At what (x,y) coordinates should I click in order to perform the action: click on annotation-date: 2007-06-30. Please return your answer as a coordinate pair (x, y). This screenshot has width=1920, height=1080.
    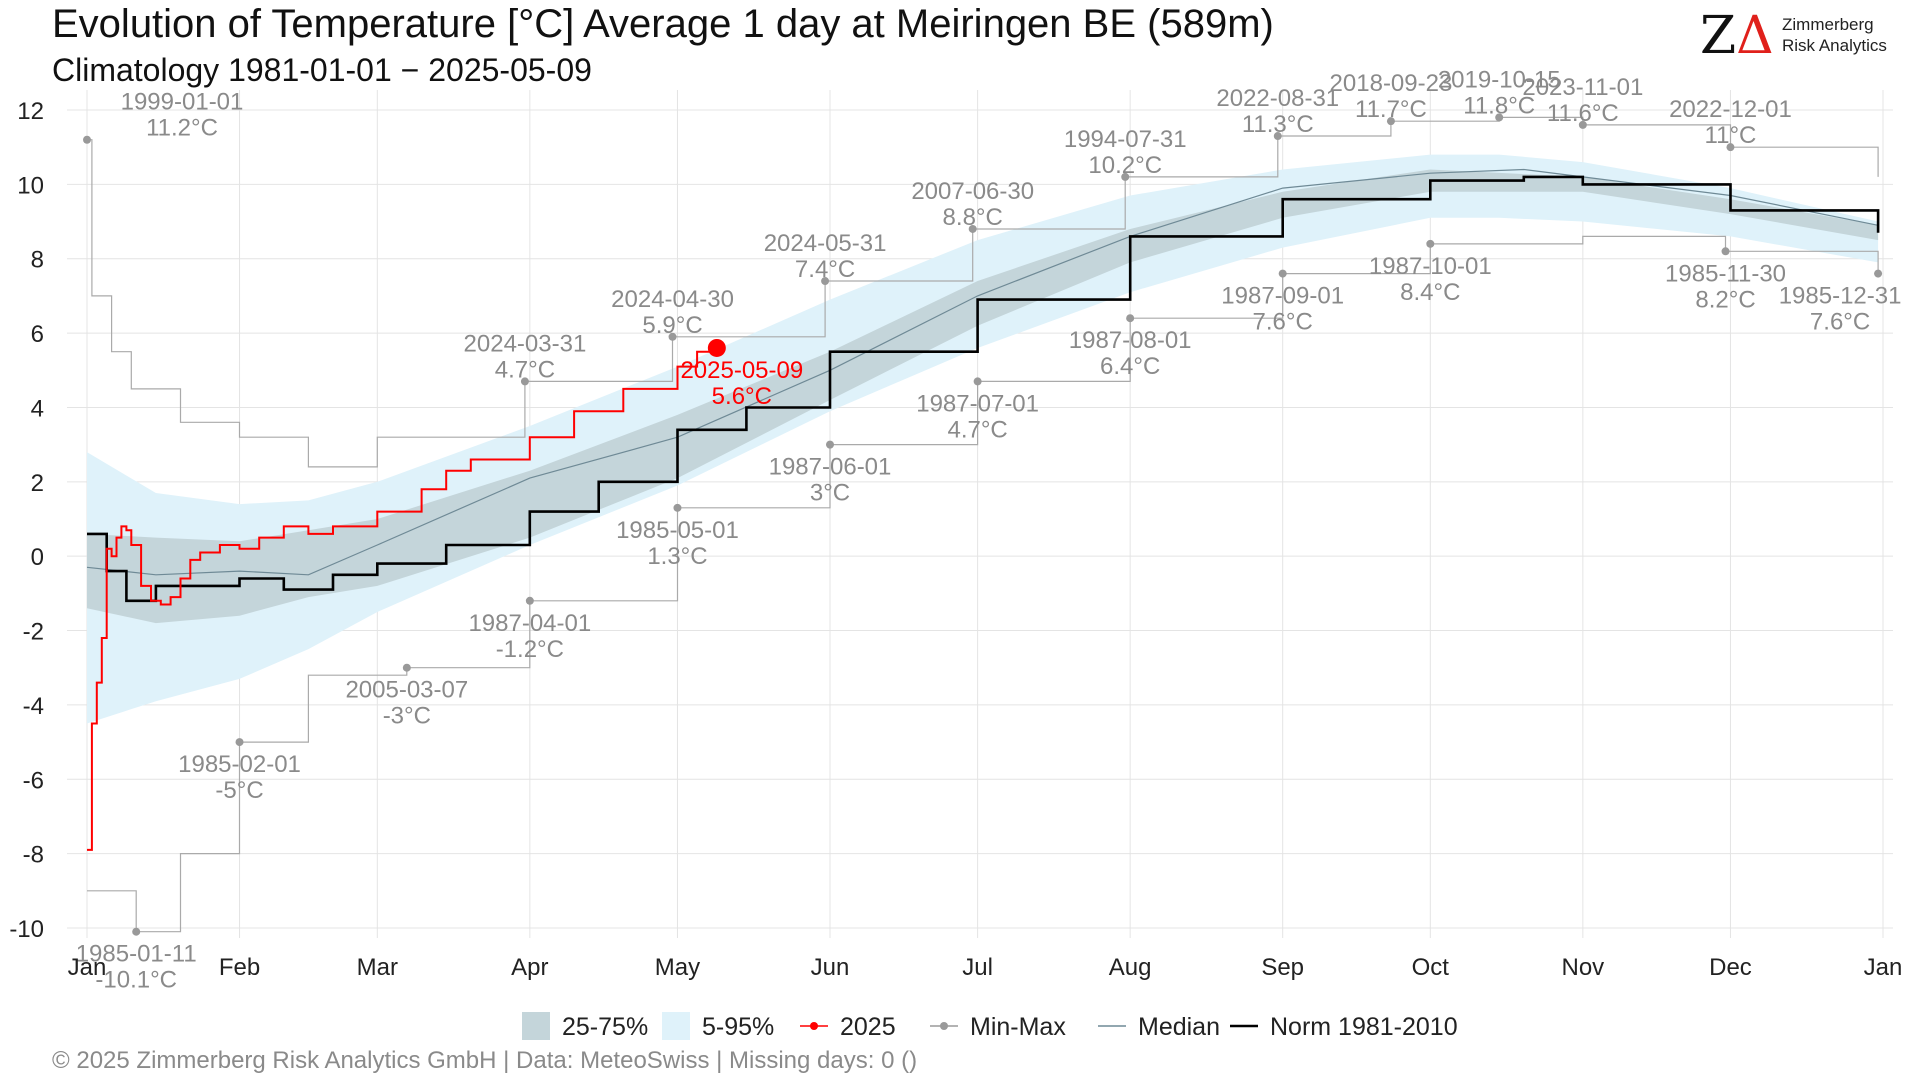
    Looking at the image, I should click on (972, 191).